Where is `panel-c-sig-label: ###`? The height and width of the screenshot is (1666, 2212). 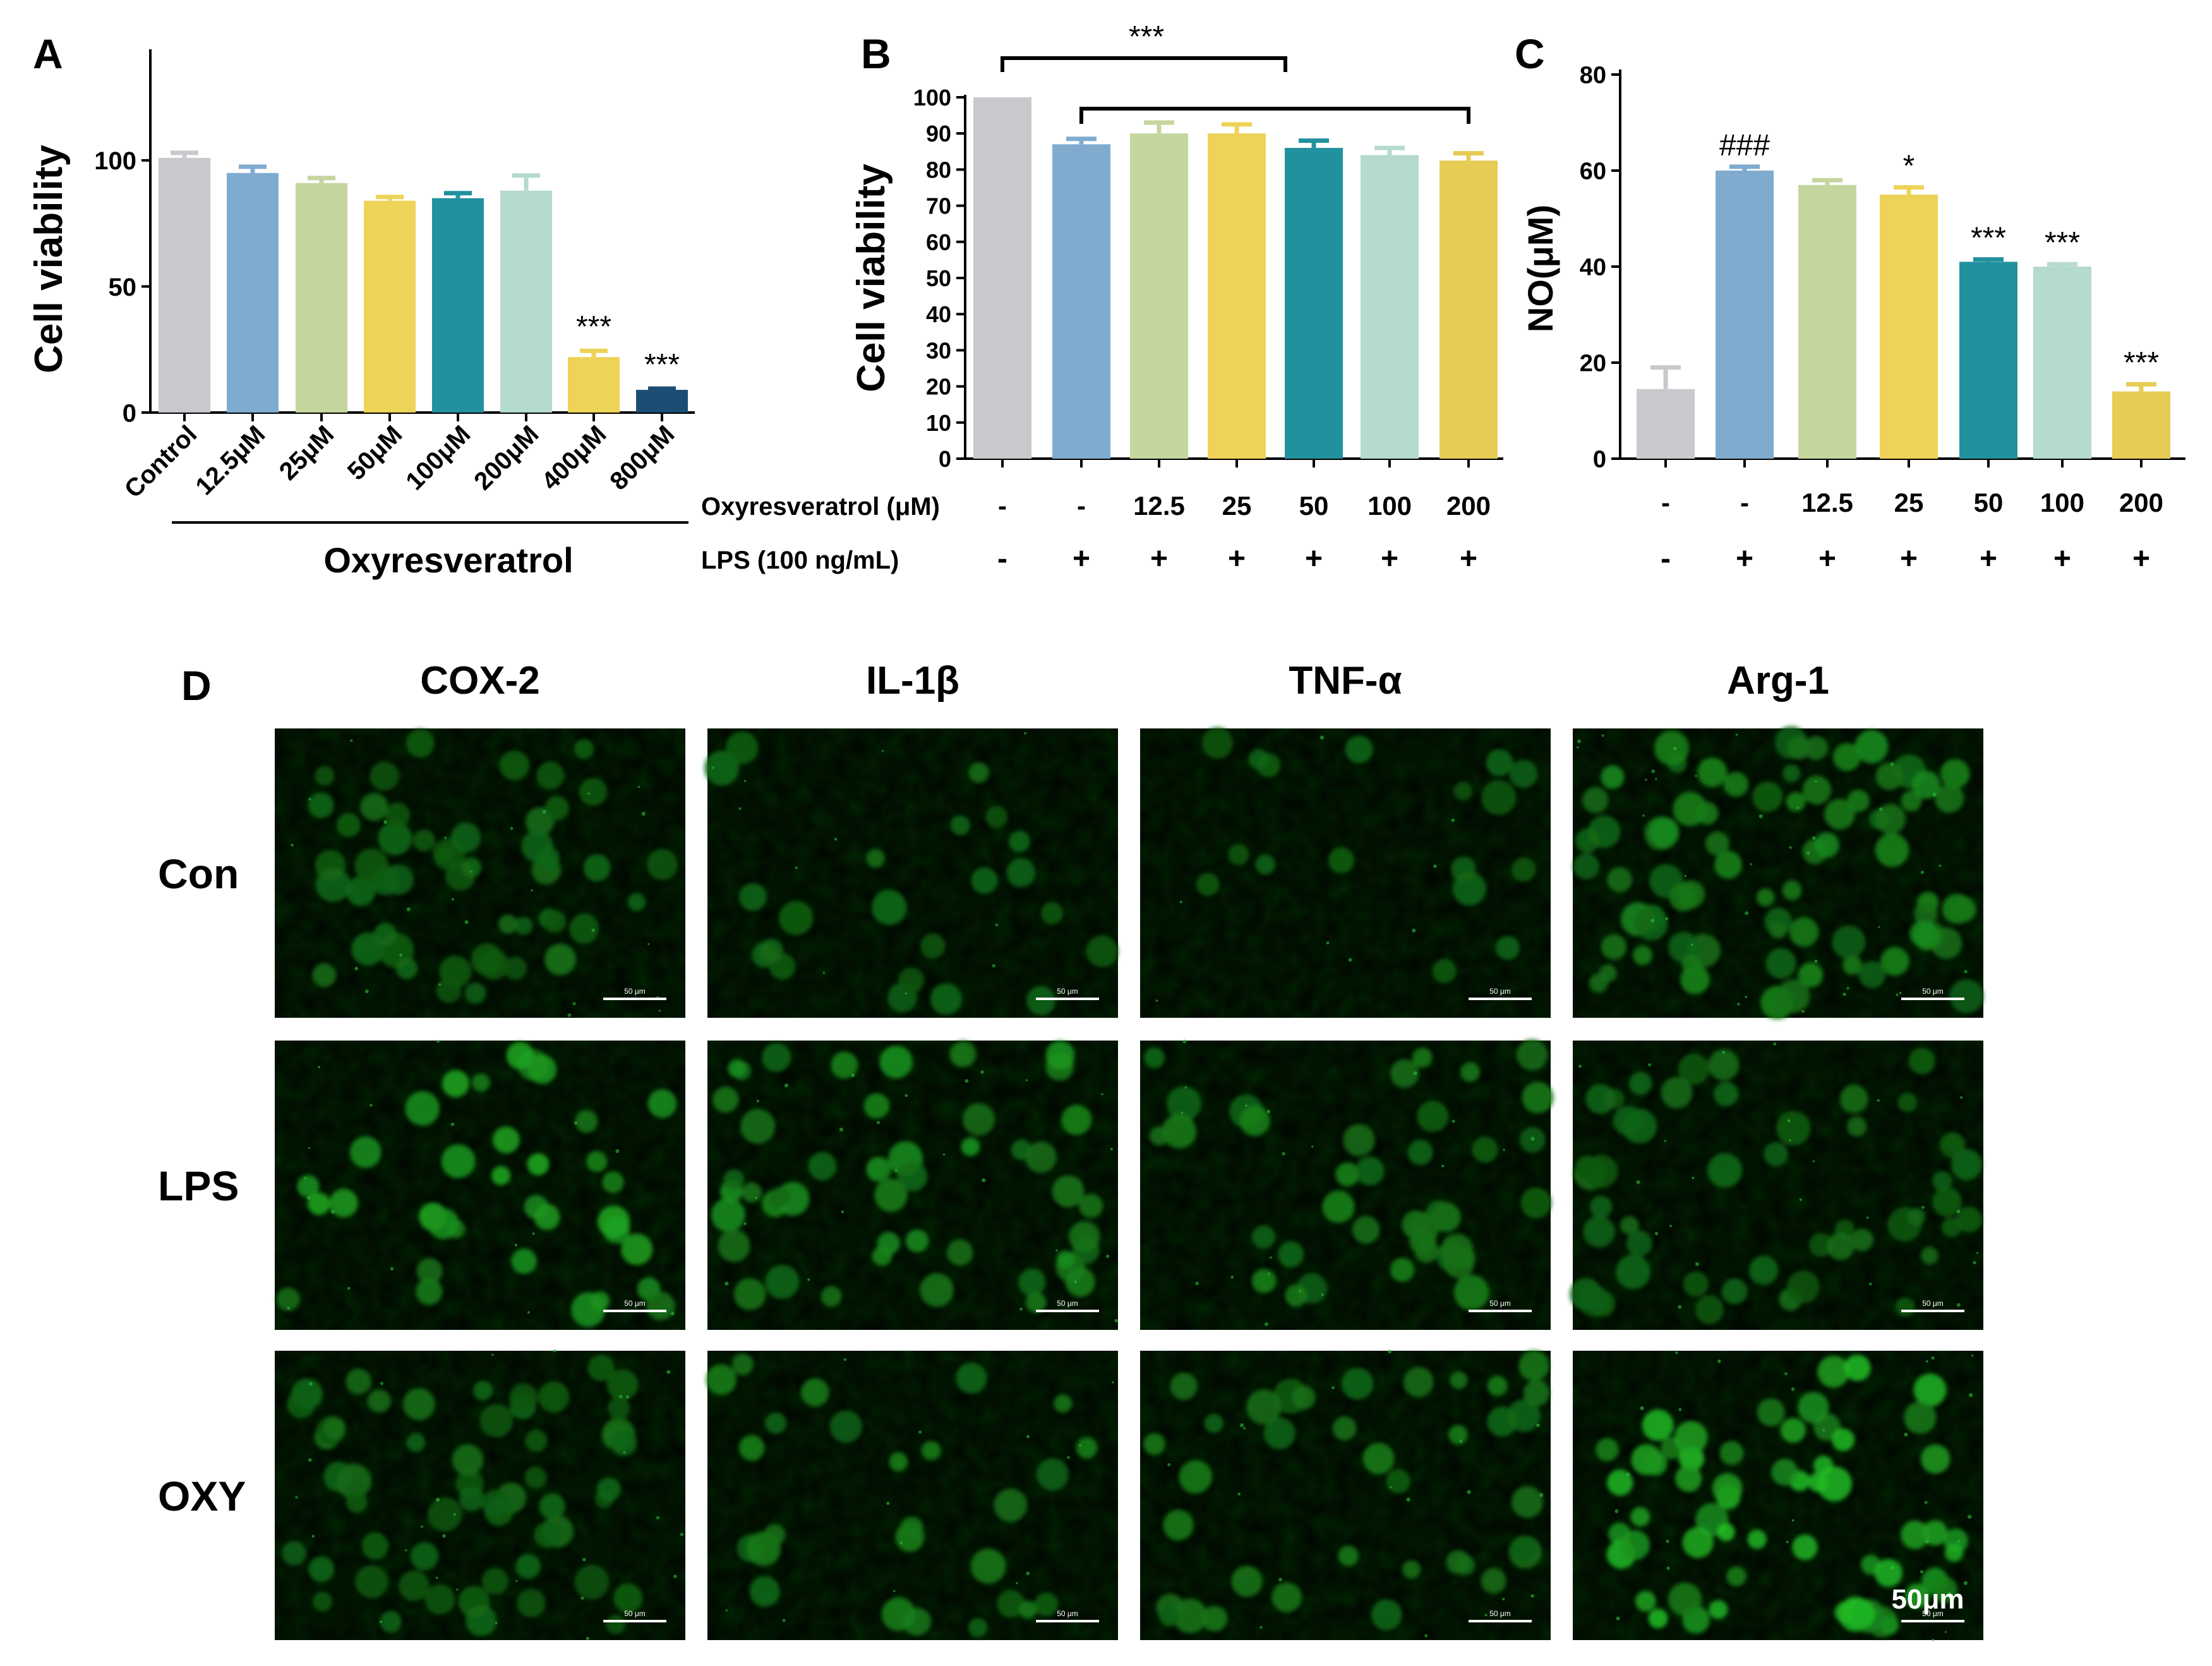
panel-c-sig-label: ### is located at coordinates (1744, 145).